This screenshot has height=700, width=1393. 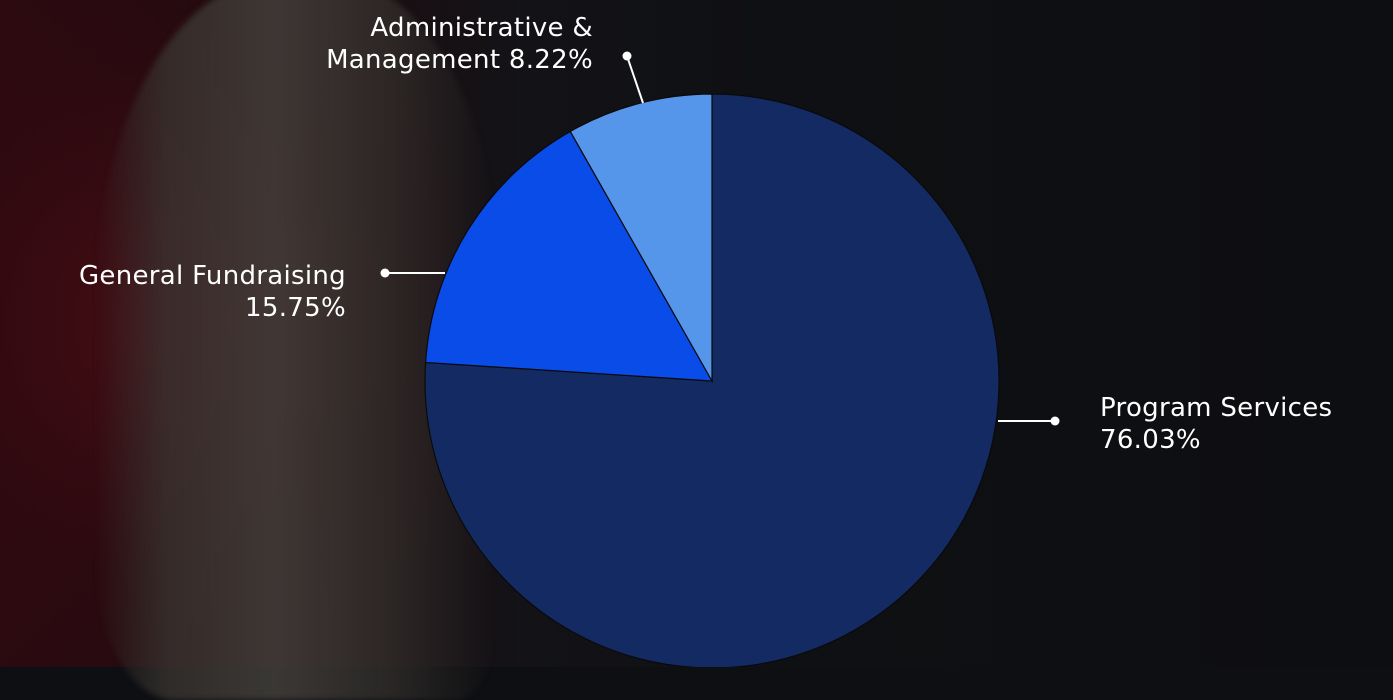 What do you see at coordinates (1216, 424) in the screenshot?
I see `label-program-services: Program Services 76.03%` at bounding box center [1216, 424].